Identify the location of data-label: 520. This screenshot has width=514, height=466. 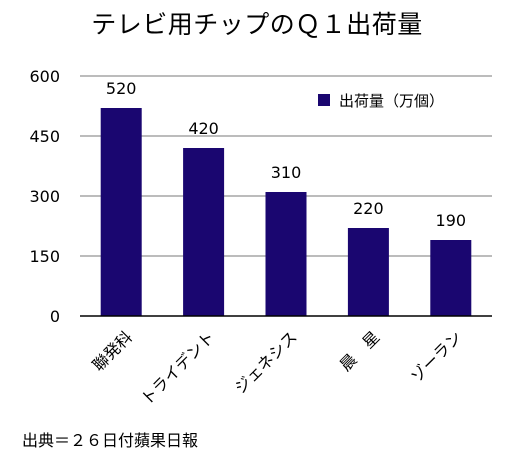
(121, 88).